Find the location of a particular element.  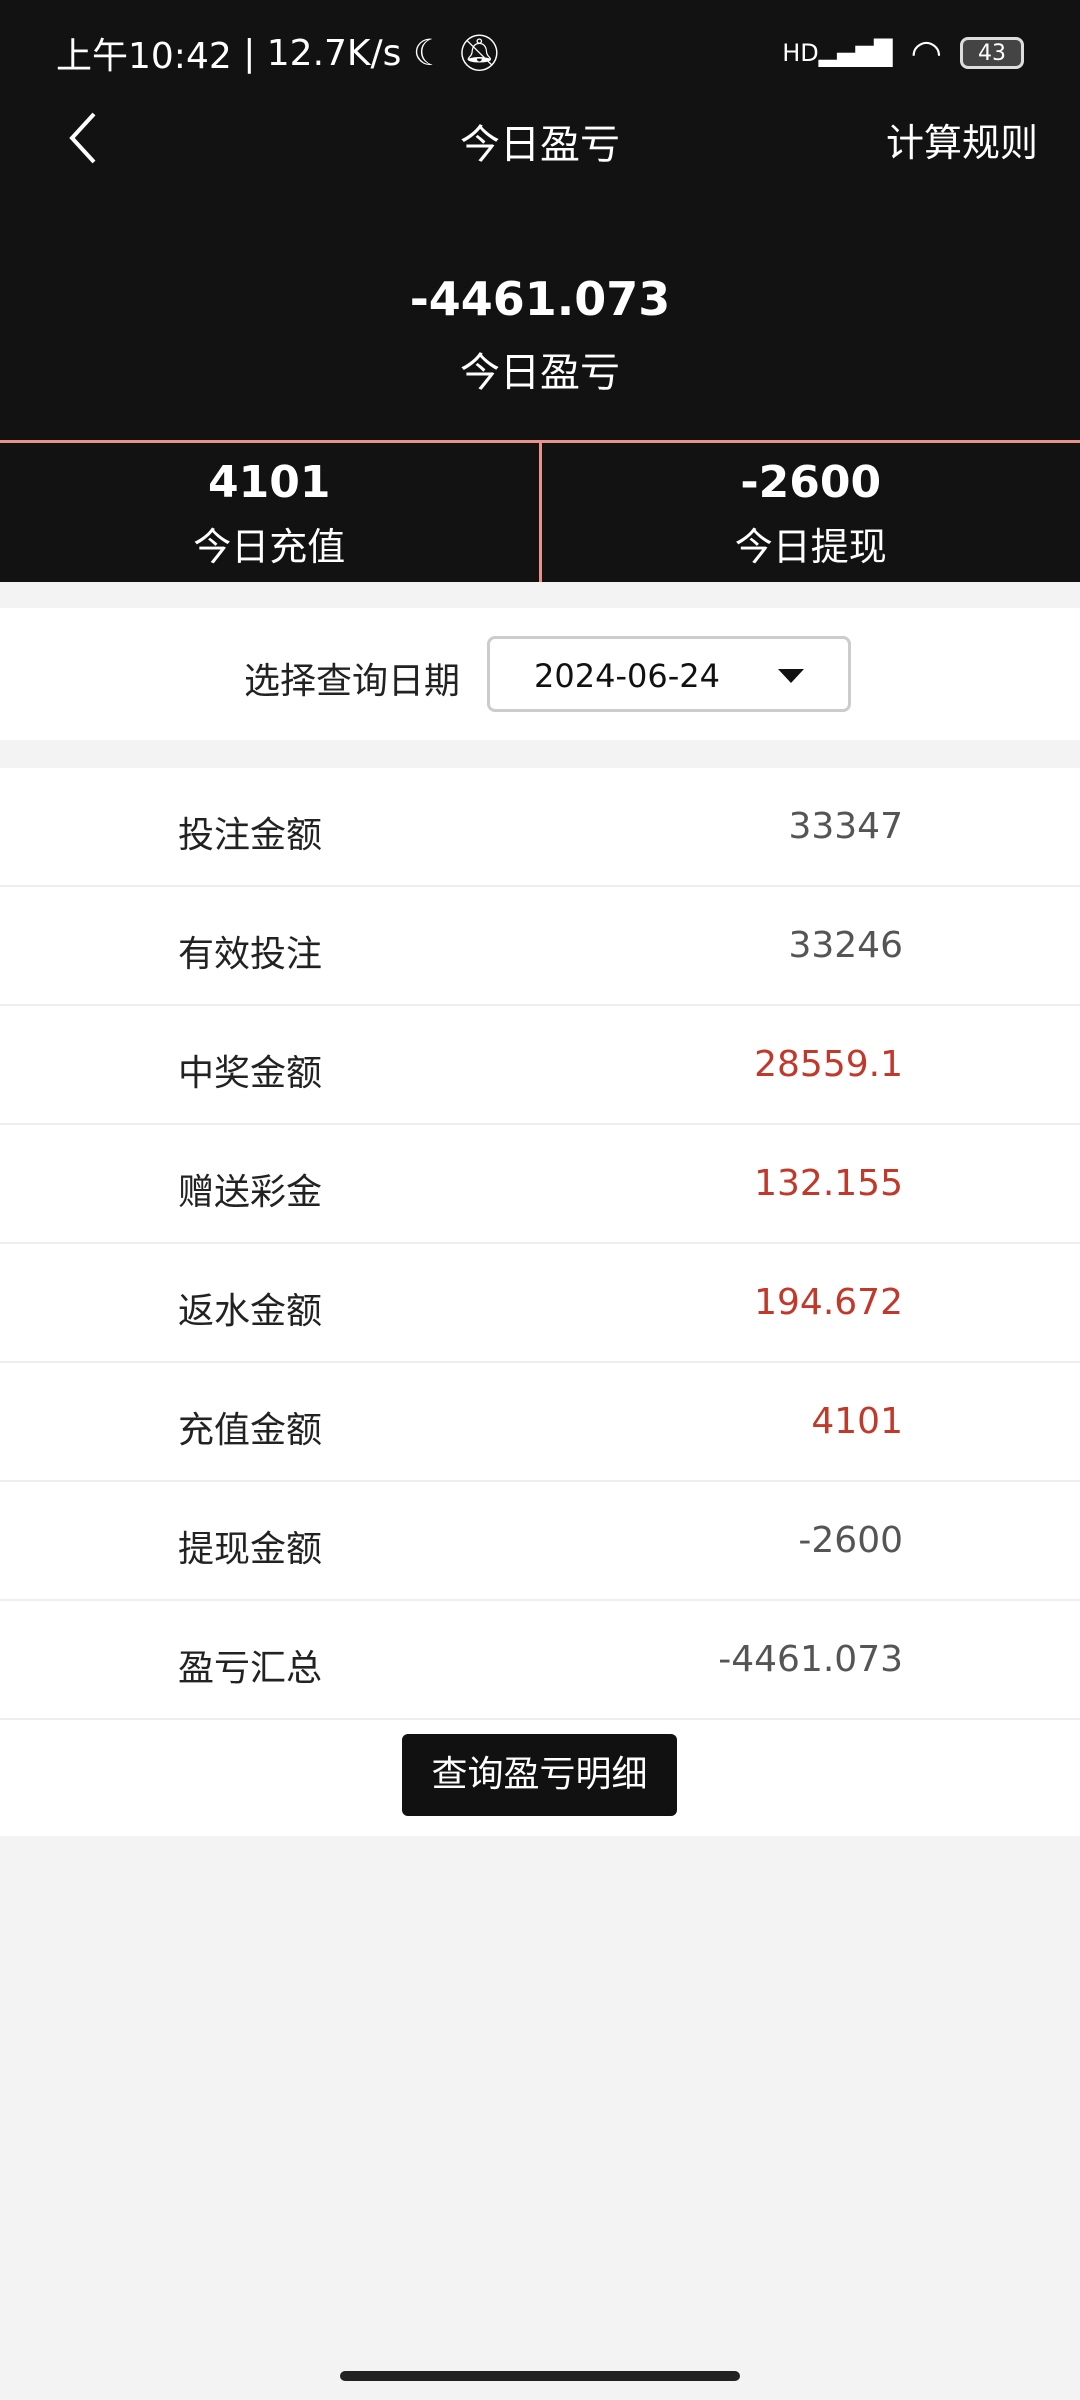

row-value: 28559.1 is located at coordinates (828, 1064).